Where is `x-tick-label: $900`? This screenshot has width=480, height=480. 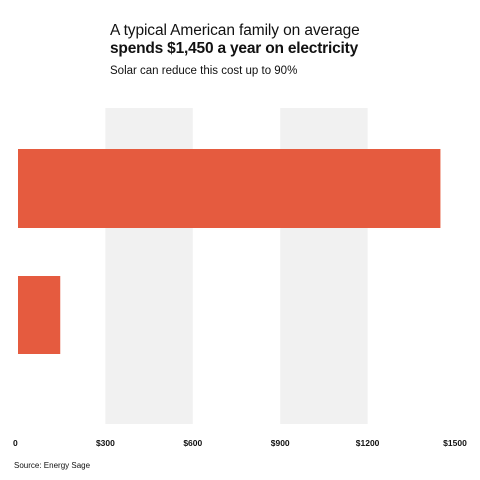
x-tick-label: $900 is located at coordinates (280, 443).